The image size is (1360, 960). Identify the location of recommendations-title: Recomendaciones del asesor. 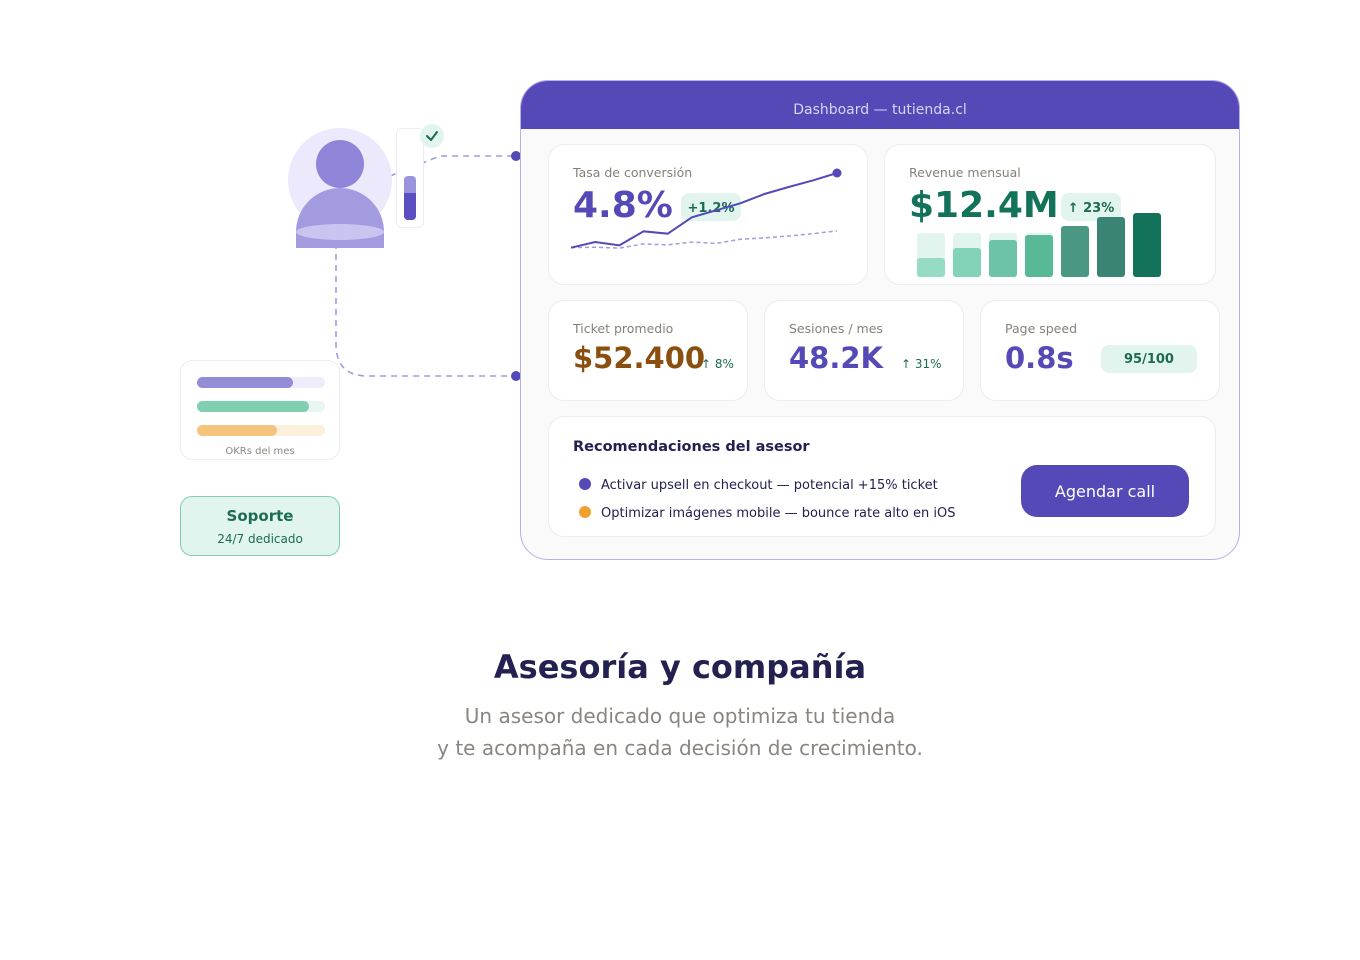
(691, 447).